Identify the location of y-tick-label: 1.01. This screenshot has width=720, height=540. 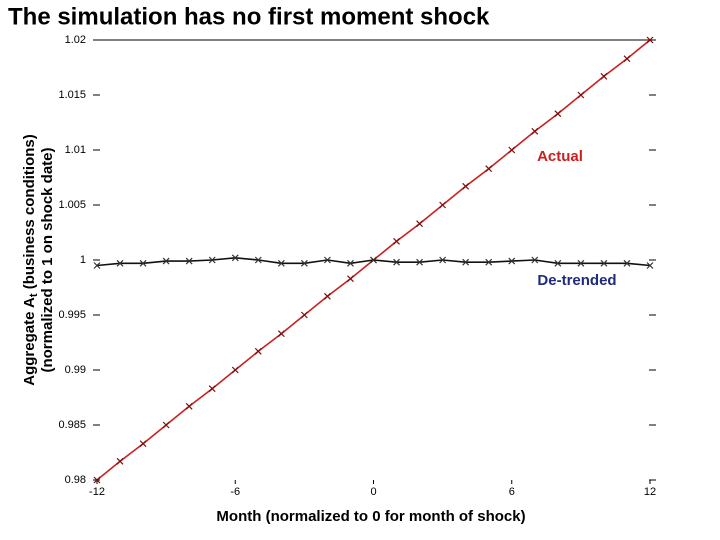
(75, 150).